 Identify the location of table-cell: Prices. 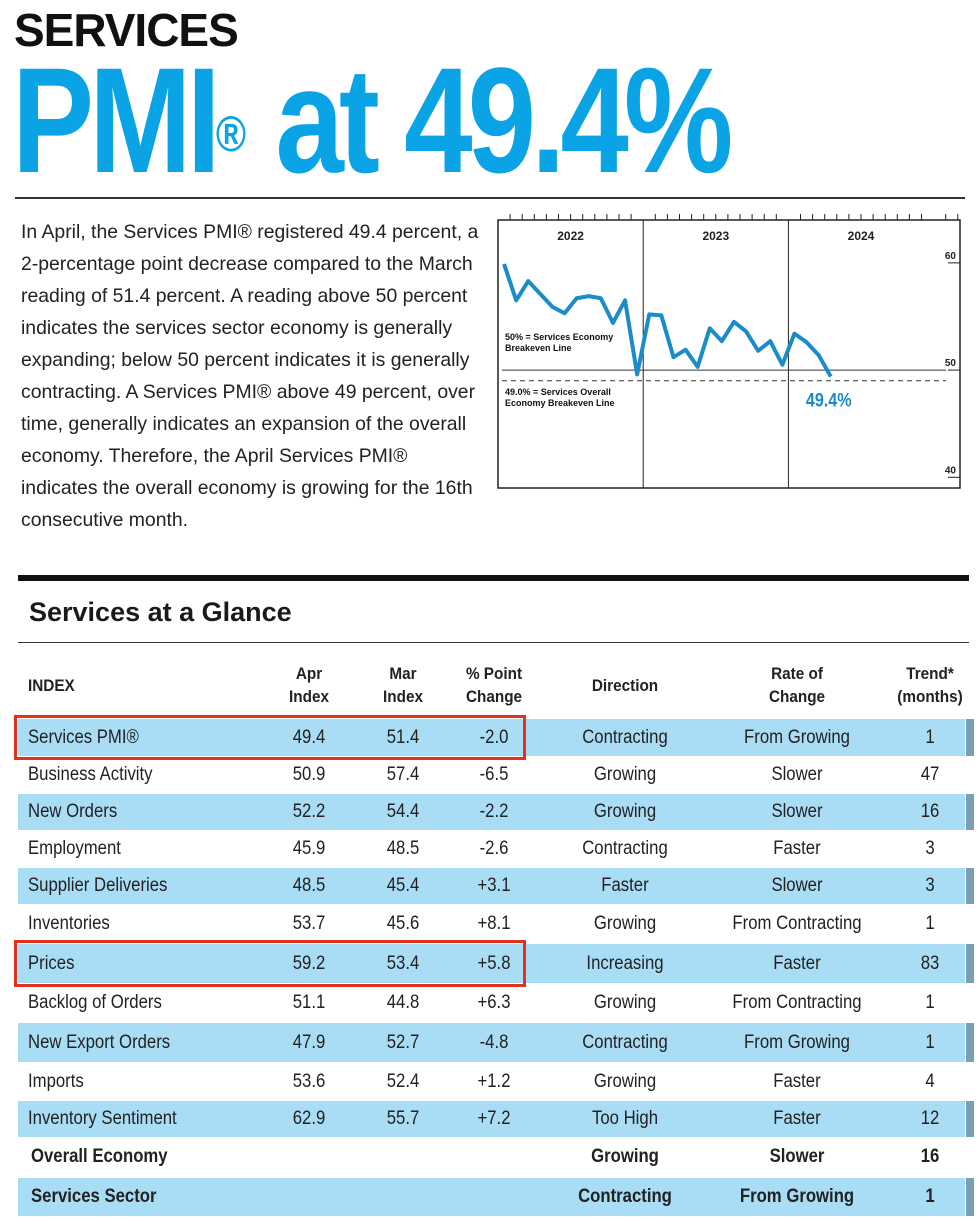
(51, 963).